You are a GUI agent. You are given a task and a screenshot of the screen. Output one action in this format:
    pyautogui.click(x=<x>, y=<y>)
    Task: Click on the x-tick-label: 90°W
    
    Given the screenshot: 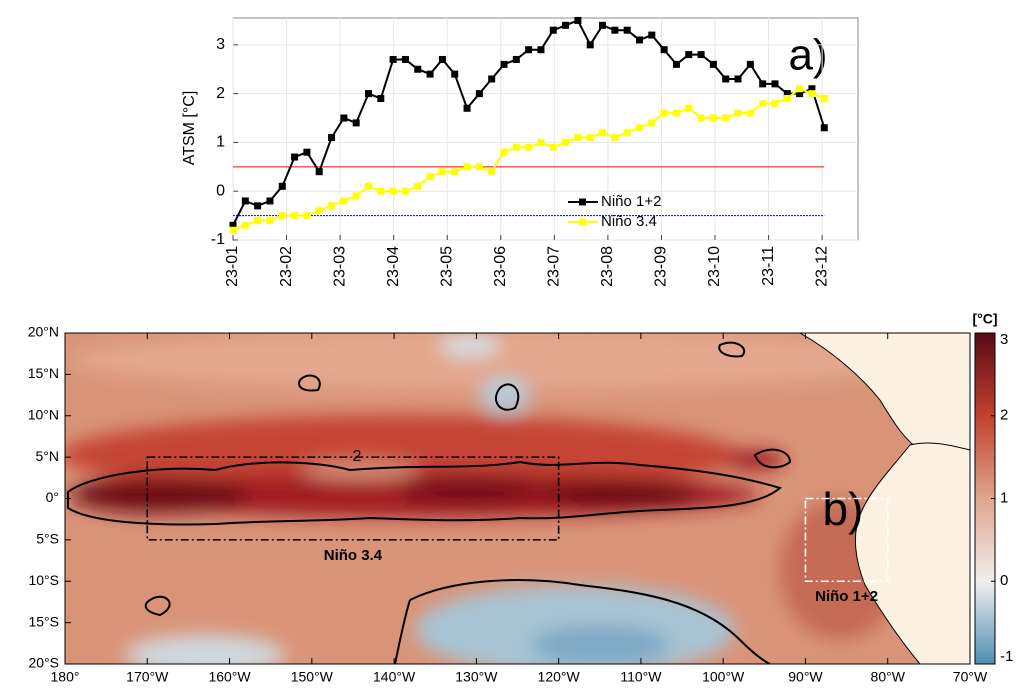 What is the action you would take?
    pyautogui.click(x=805, y=677)
    